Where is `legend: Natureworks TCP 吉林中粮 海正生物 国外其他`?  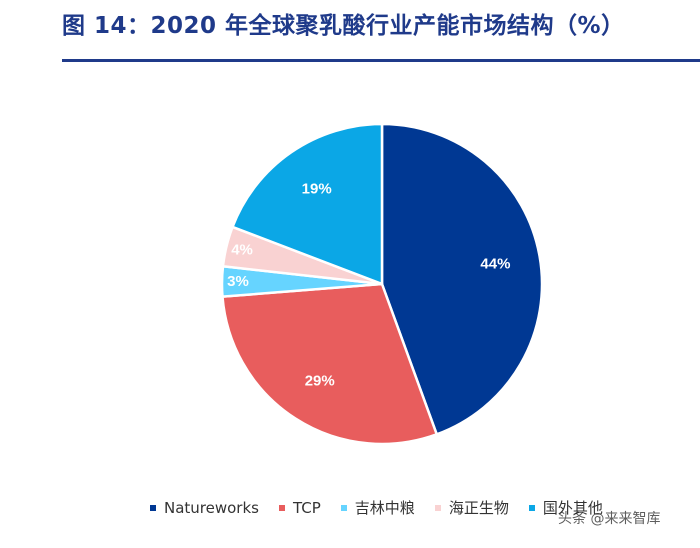
legend: Natureworks TCP 吉林中粮 海正生物 国外其他 is located at coordinates (386, 507).